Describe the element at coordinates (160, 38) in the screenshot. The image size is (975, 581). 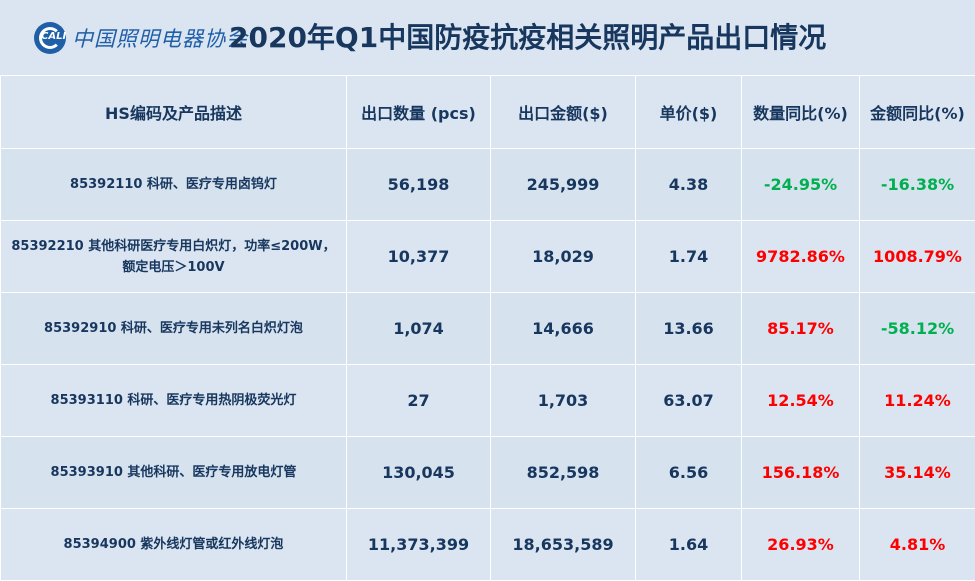
I see `logo-text: 中国照明电器协会` at that location.